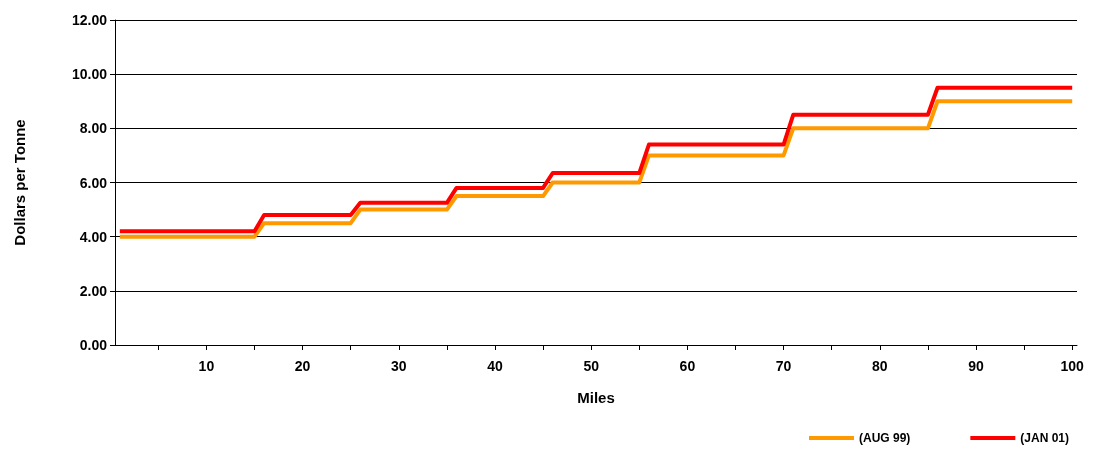 The width and height of the screenshot is (1094, 451). Describe the element at coordinates (89, 20) in the screenshot. I see `y-tick-label: 12.00` at that location.